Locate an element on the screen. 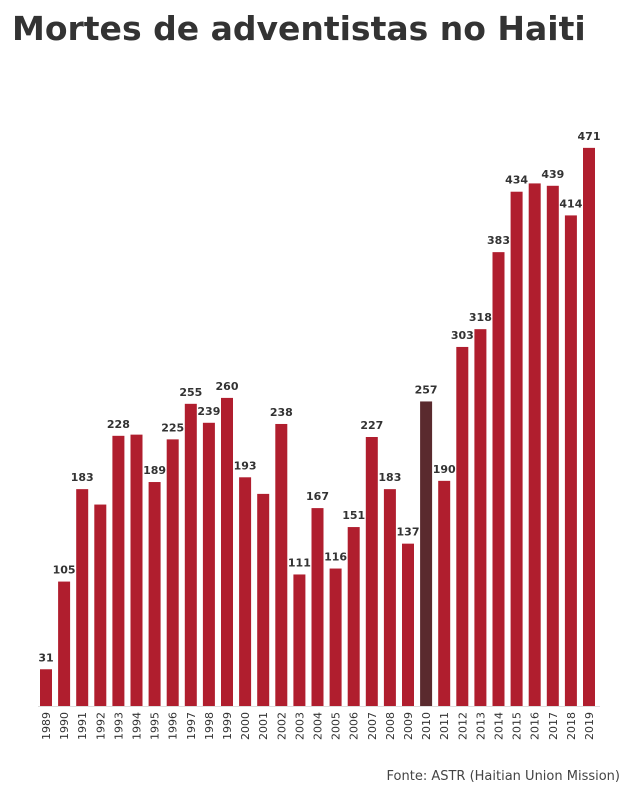 The width and height of the screenshot is (632, 800). x-tick-label: 2004 is located at coordinates (318, 726).